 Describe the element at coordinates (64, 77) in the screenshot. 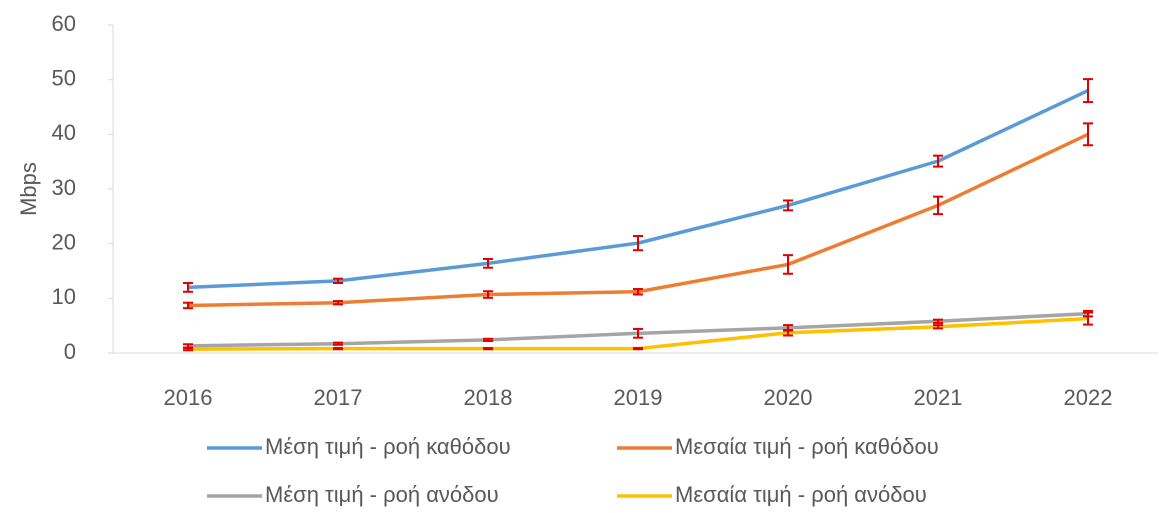

I see `y-tick-label: 50` at that location.